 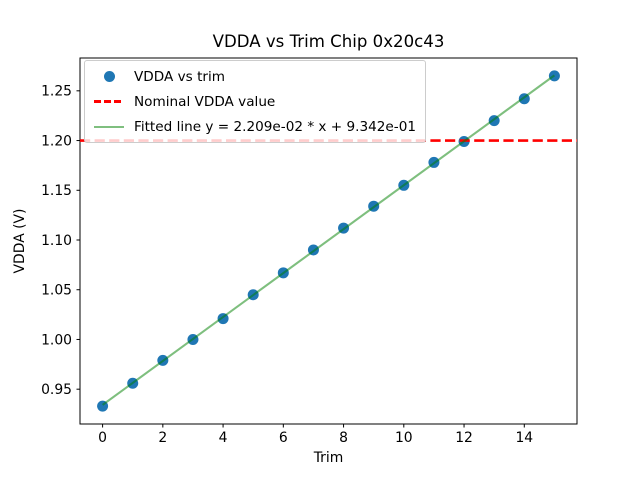 What do you see at coordinates (162, 438) in the screenshot?
I see `x-tick-label: 2` at bounding box center [162, 438].